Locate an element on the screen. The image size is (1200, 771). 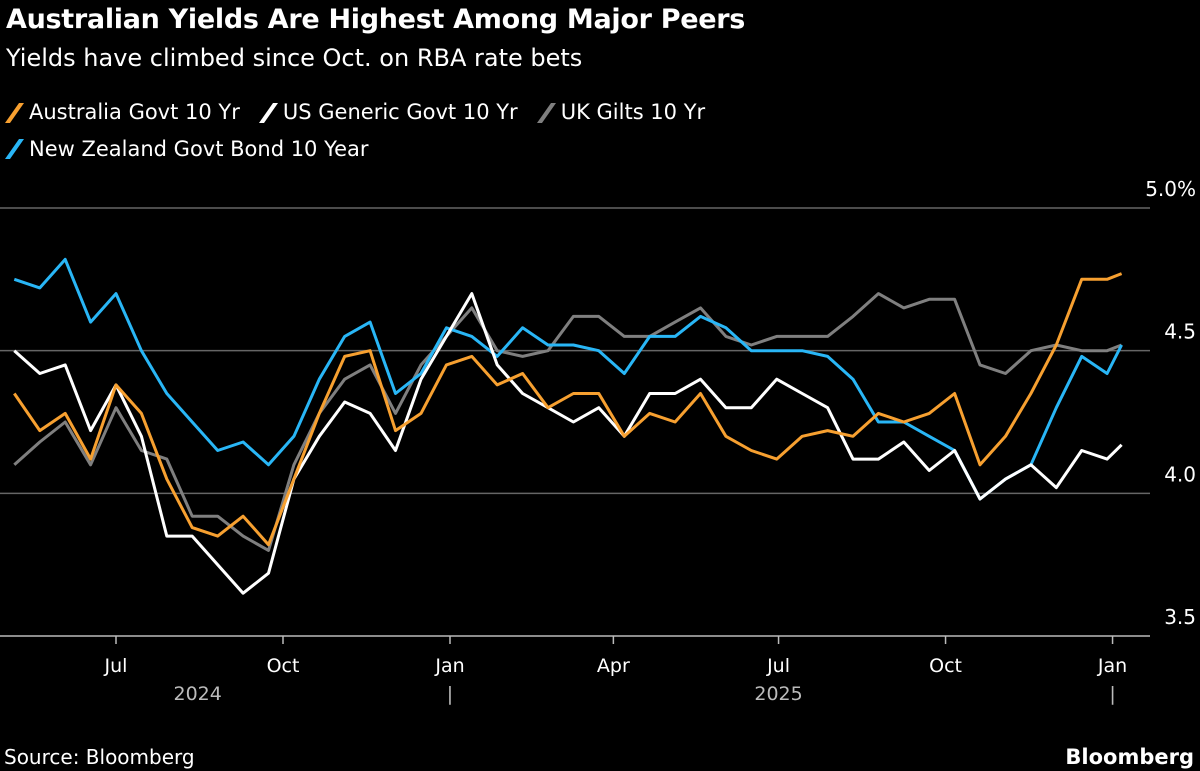
y-tick-label: 4.5 is located at coordinates (1180, 332).